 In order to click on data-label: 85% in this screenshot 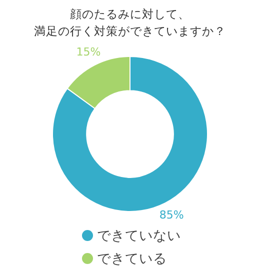, I will do `click(171, 215)`.